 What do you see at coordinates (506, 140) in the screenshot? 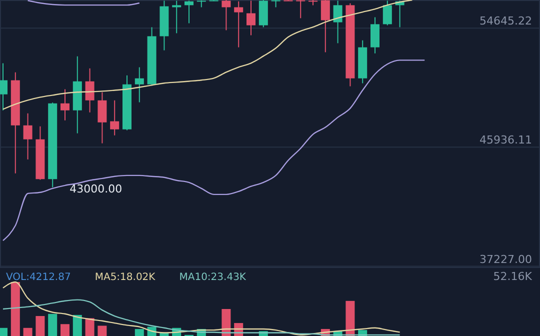
I see `y-tick-label: 45936.11` at bounding box center [506, 140].